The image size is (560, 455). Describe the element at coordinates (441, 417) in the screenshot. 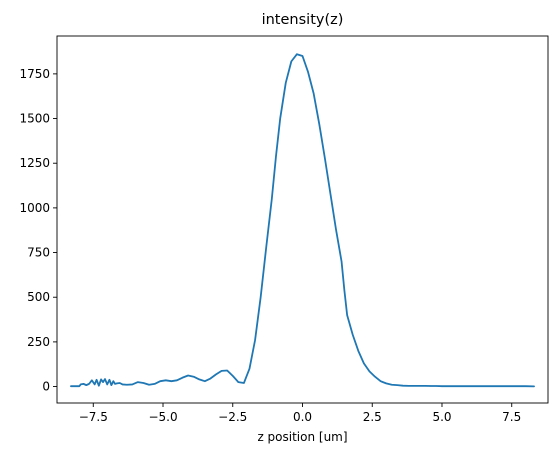

I see `x-tick-label: 5.0` at that location.